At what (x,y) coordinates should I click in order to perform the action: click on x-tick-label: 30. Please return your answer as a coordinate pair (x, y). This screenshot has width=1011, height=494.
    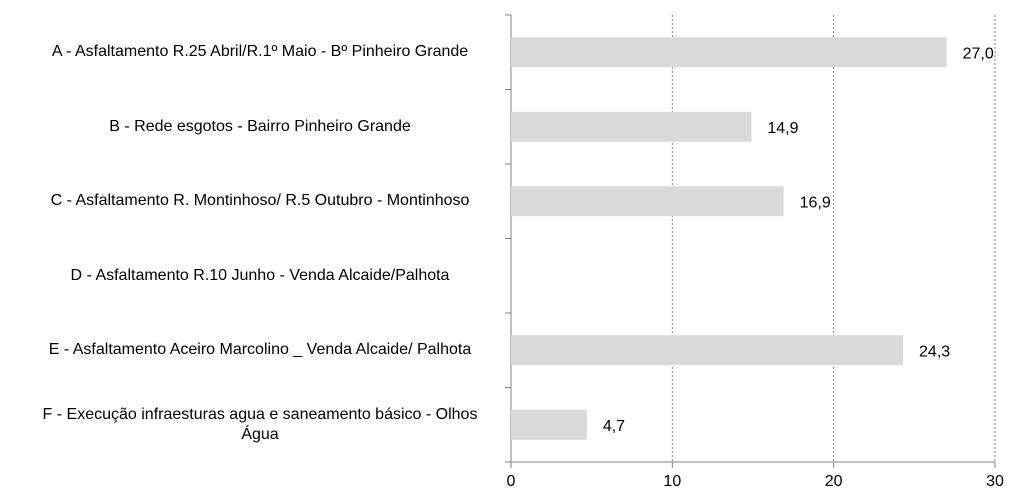
    Looking at the image, I should click on (995, 481).